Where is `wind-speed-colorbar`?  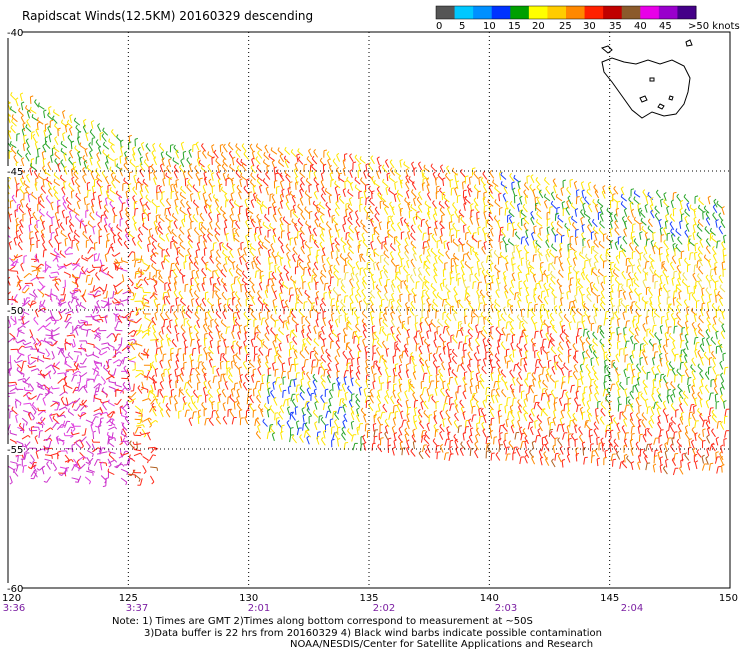 wind-speed-colorbar is located at coordinates (566, 12).